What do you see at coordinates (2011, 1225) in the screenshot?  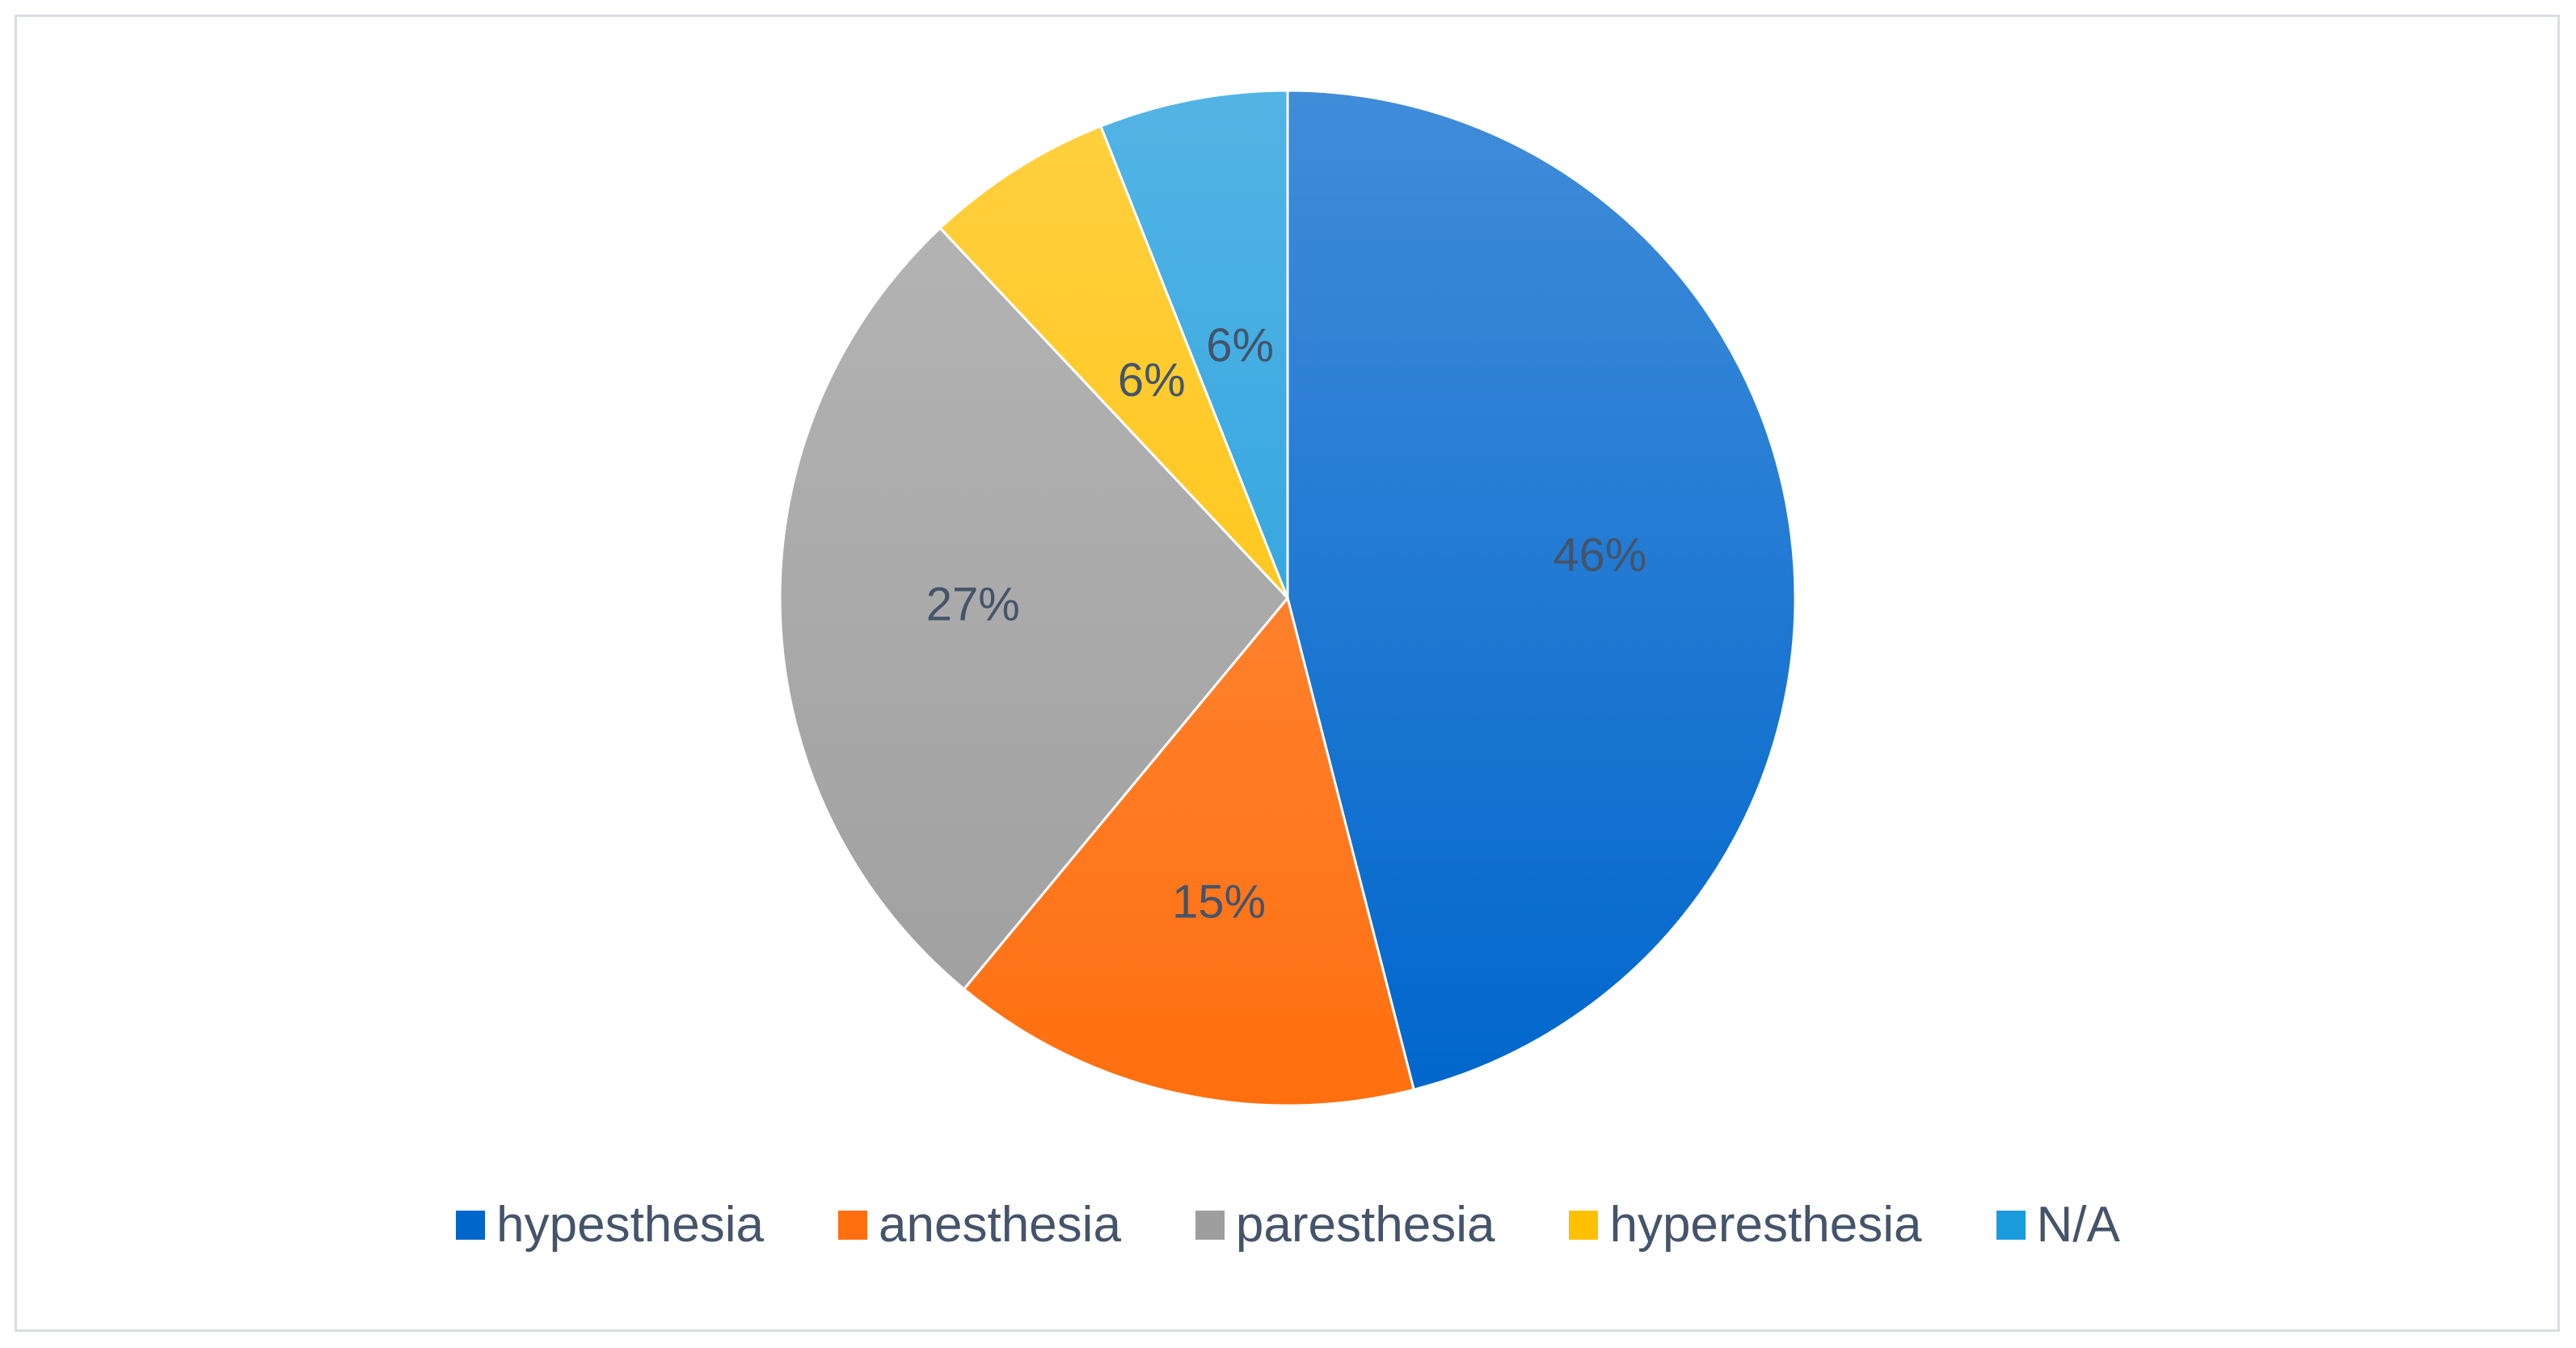 I see `legend-swatch-na` at bounding box center [2011, 1225].